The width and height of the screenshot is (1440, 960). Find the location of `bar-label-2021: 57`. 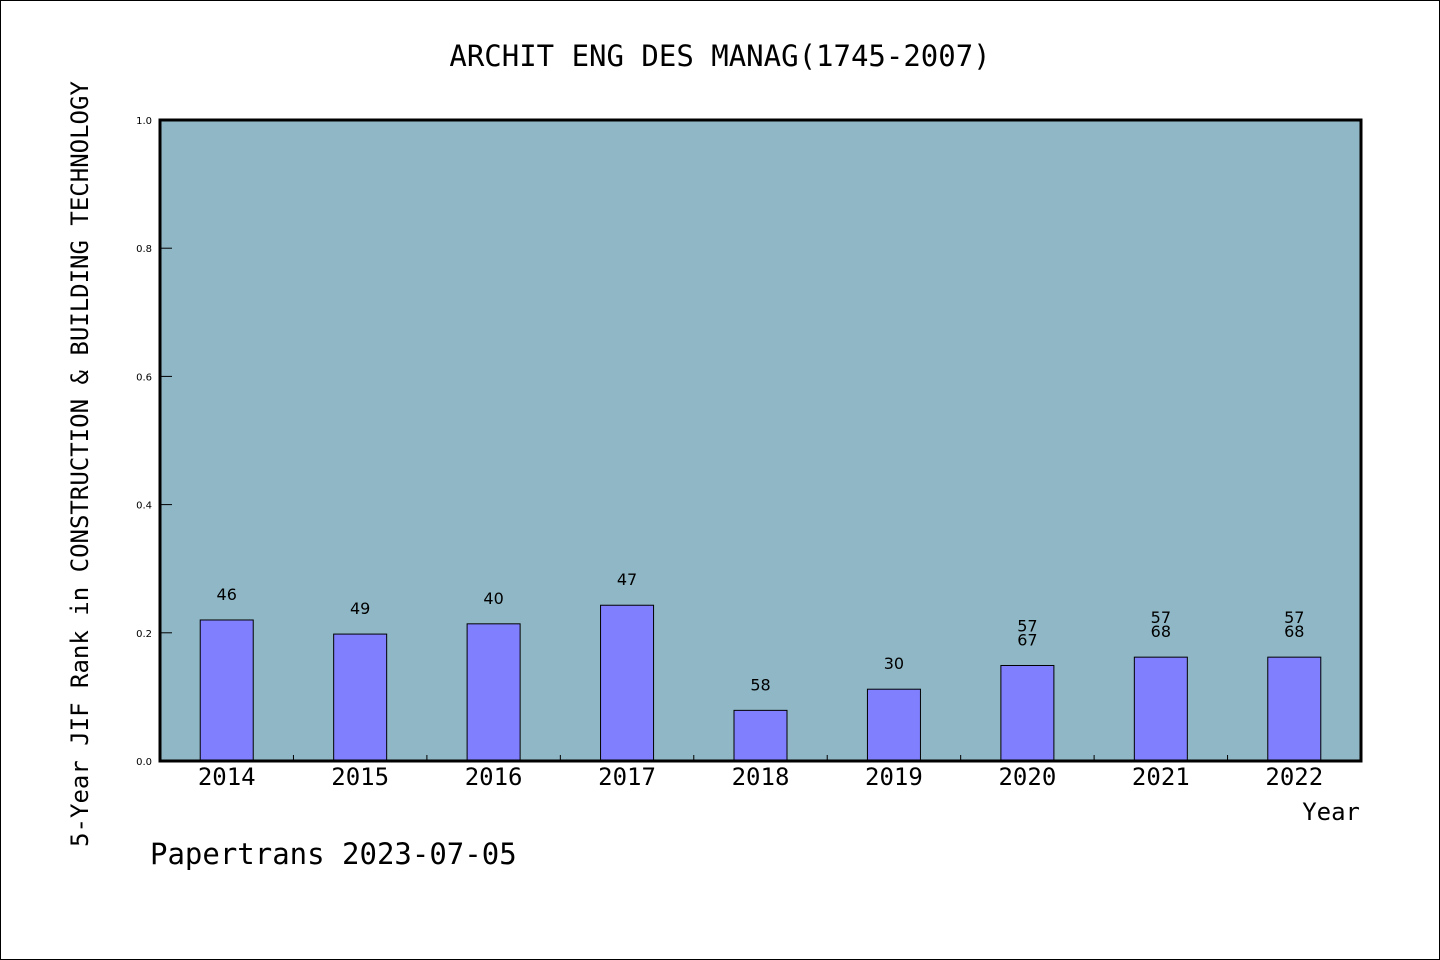

bar-label-2021: 57 is located at coordinates (1161, 617).